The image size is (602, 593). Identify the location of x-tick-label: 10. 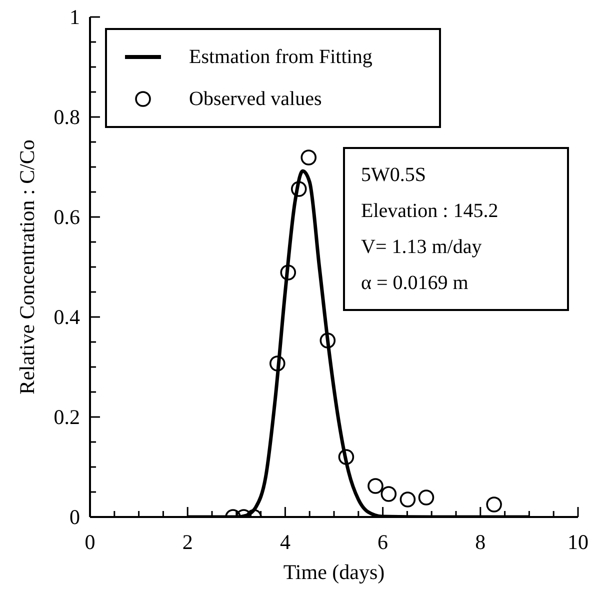
(578, 542).